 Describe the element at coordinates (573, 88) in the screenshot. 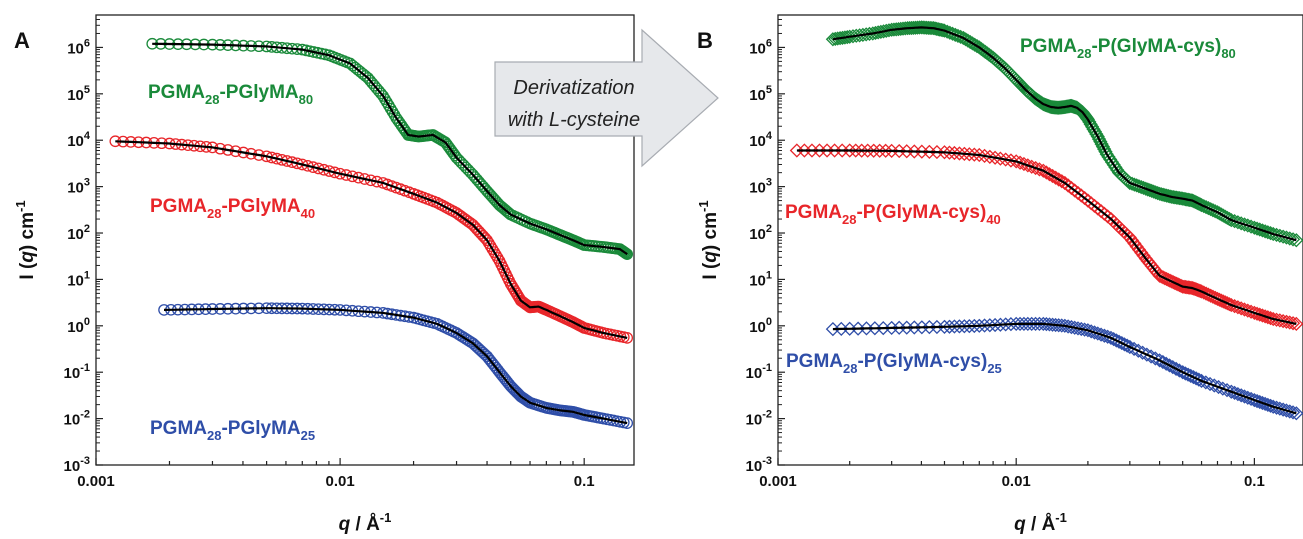

I see `arrow-text-line-1: Derivatization` at that location.